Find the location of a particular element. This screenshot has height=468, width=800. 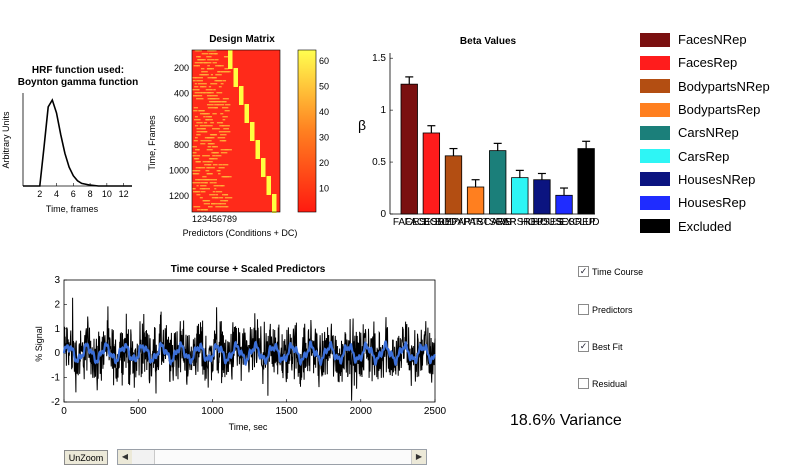

scroll-left-icon: ◀ is located at coordinates (125, 457).